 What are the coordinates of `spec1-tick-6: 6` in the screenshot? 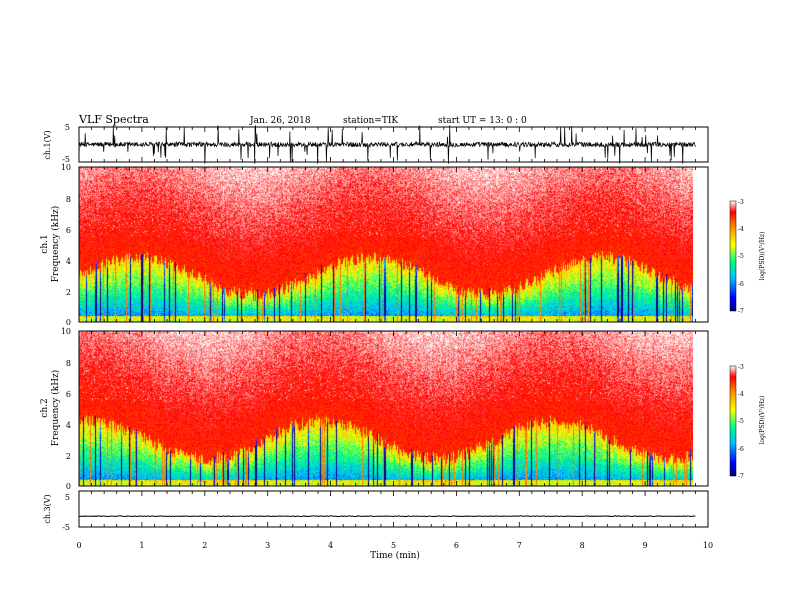 It's located at (68, 230).